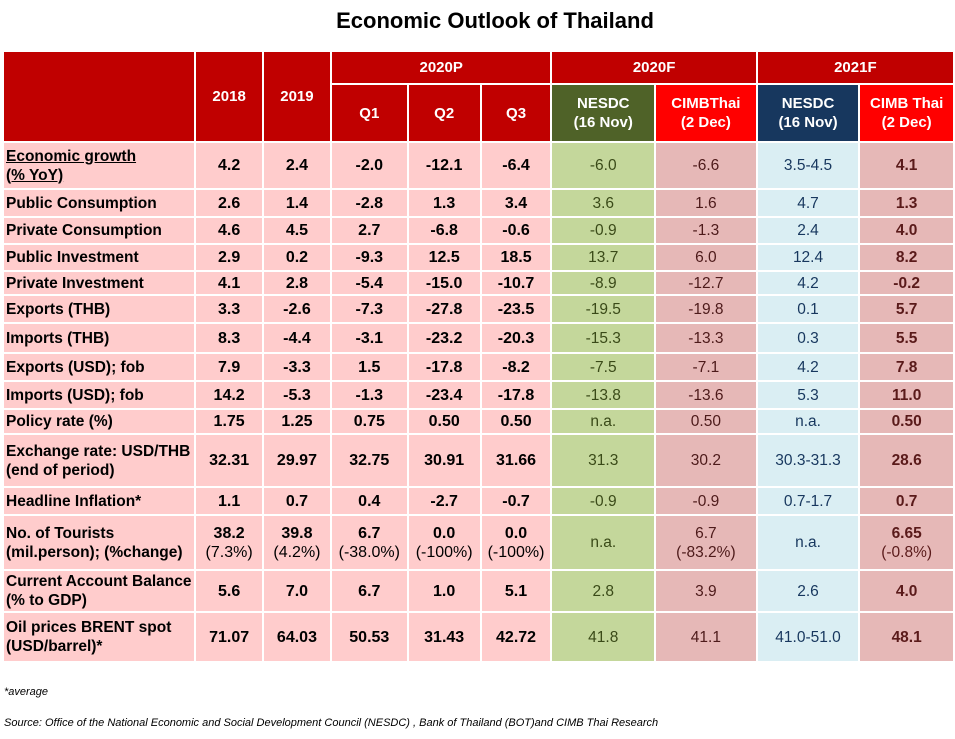 Image resolution: width=955 pixels, height=739 pixels. What do you see at coordinates (603, 591) in the screenshot?
I see `table-cell: 2.8` at bounding box center [603, 591].